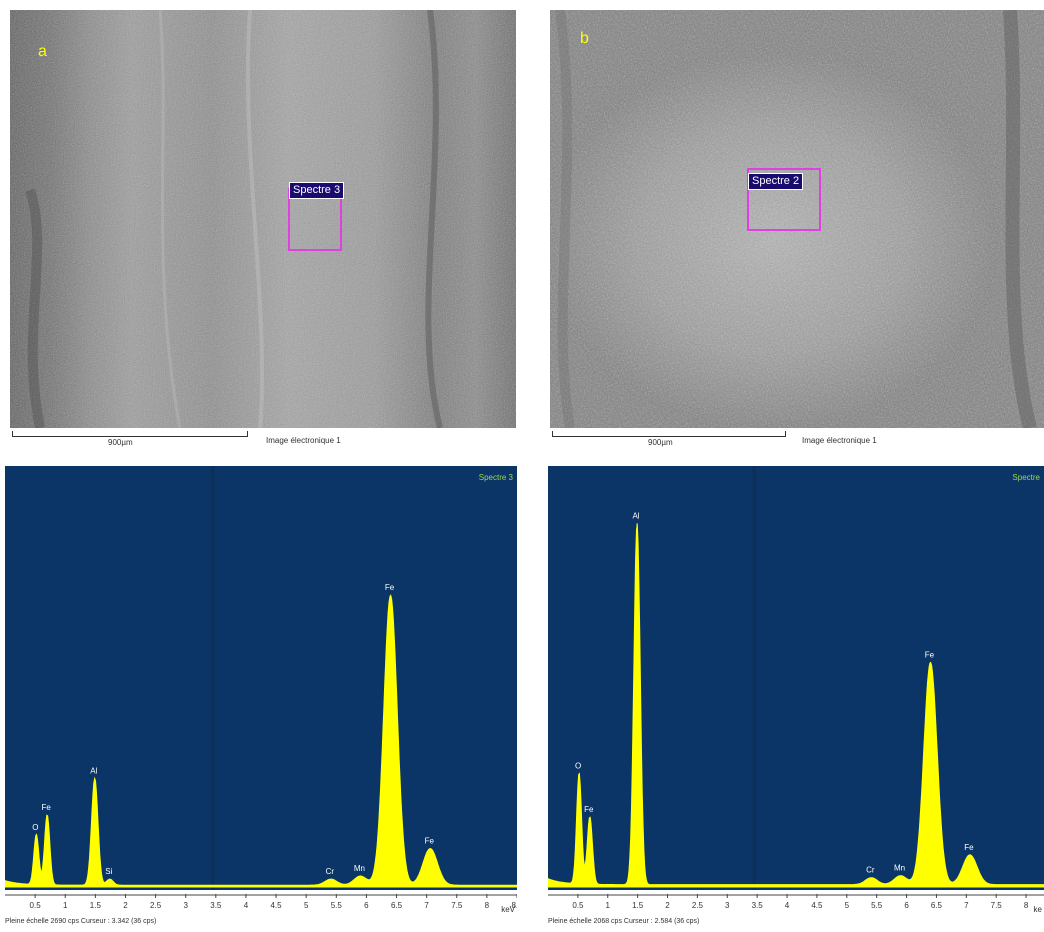 This screenshot has width=1044, height=932. What do you see at coordinates (430, 841) in the screenshot?
I see `eds-peak-label-7: Fe` at bounding box center [430, 841].